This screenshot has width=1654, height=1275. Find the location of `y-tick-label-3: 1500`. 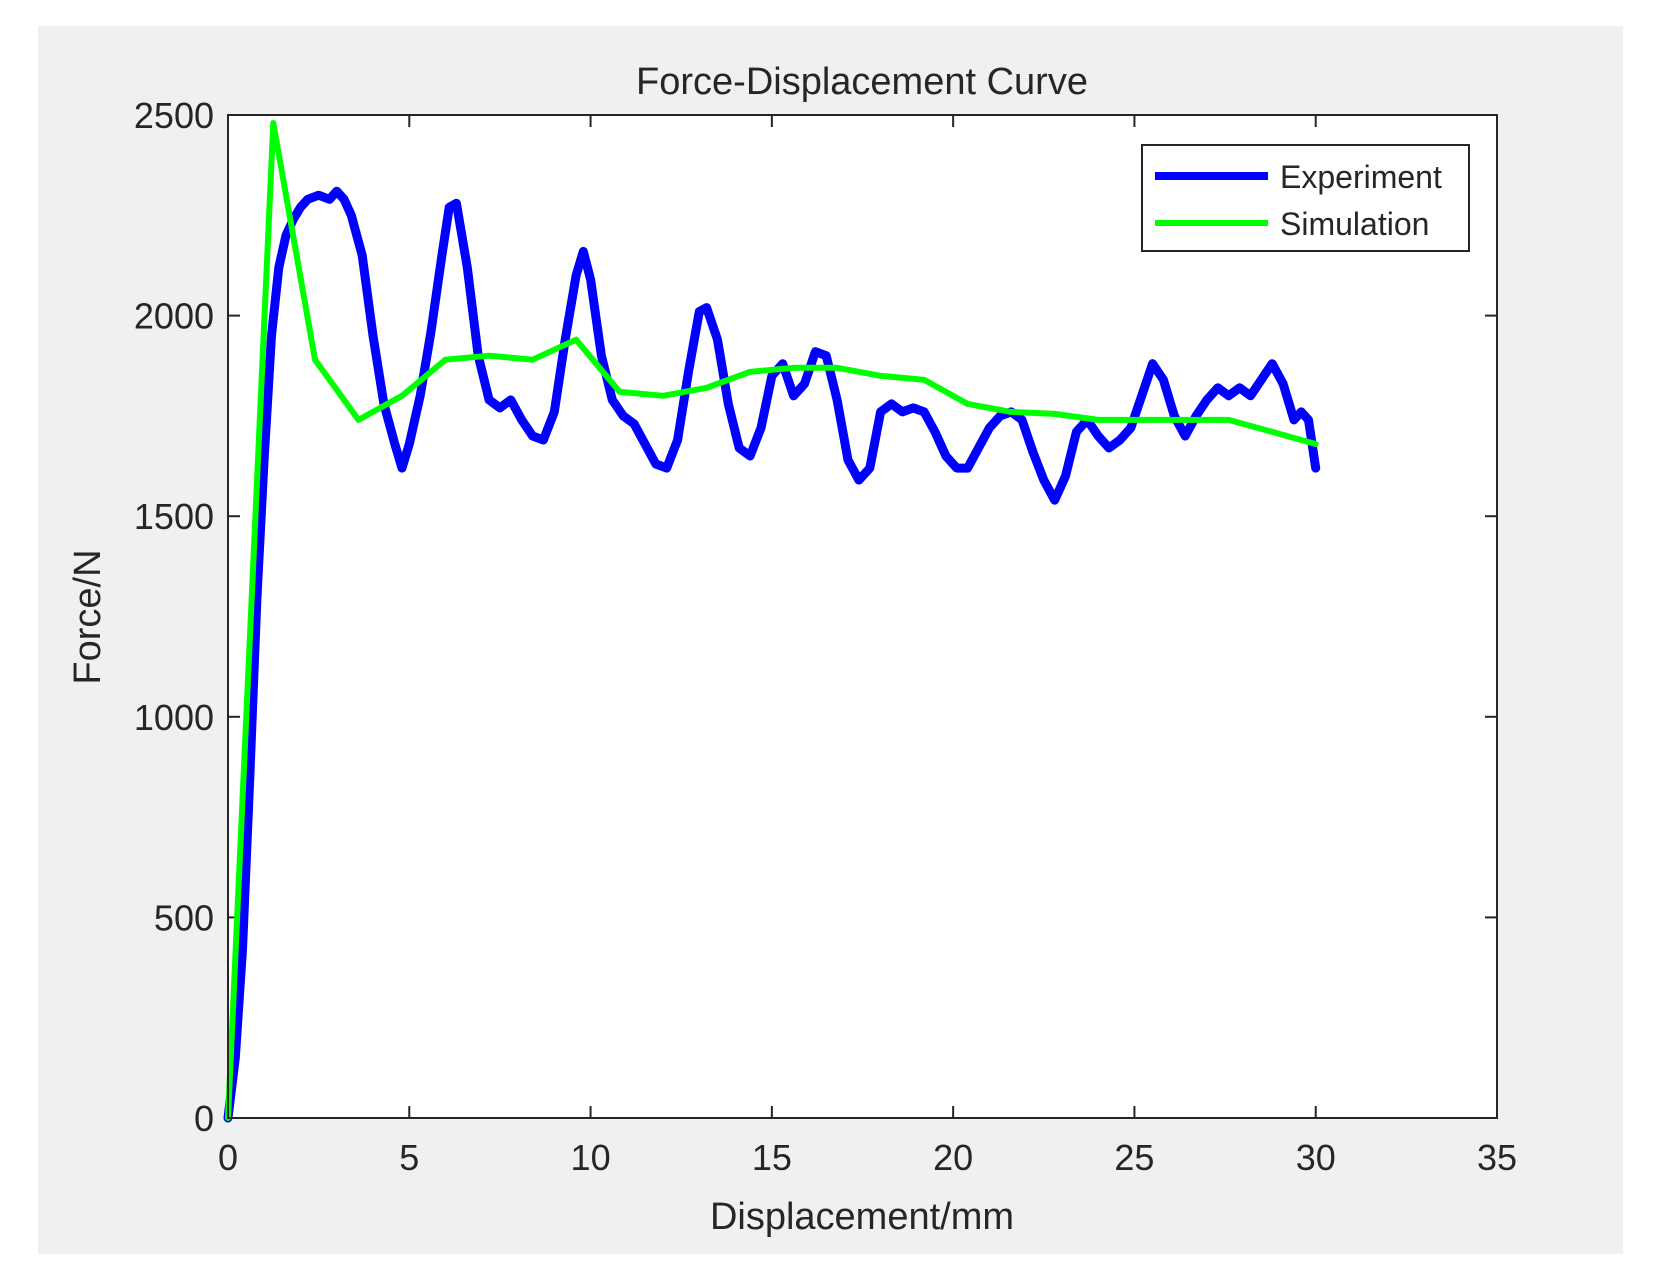

y-tick-label-3: 1500 is located at coordinates (174, 516).